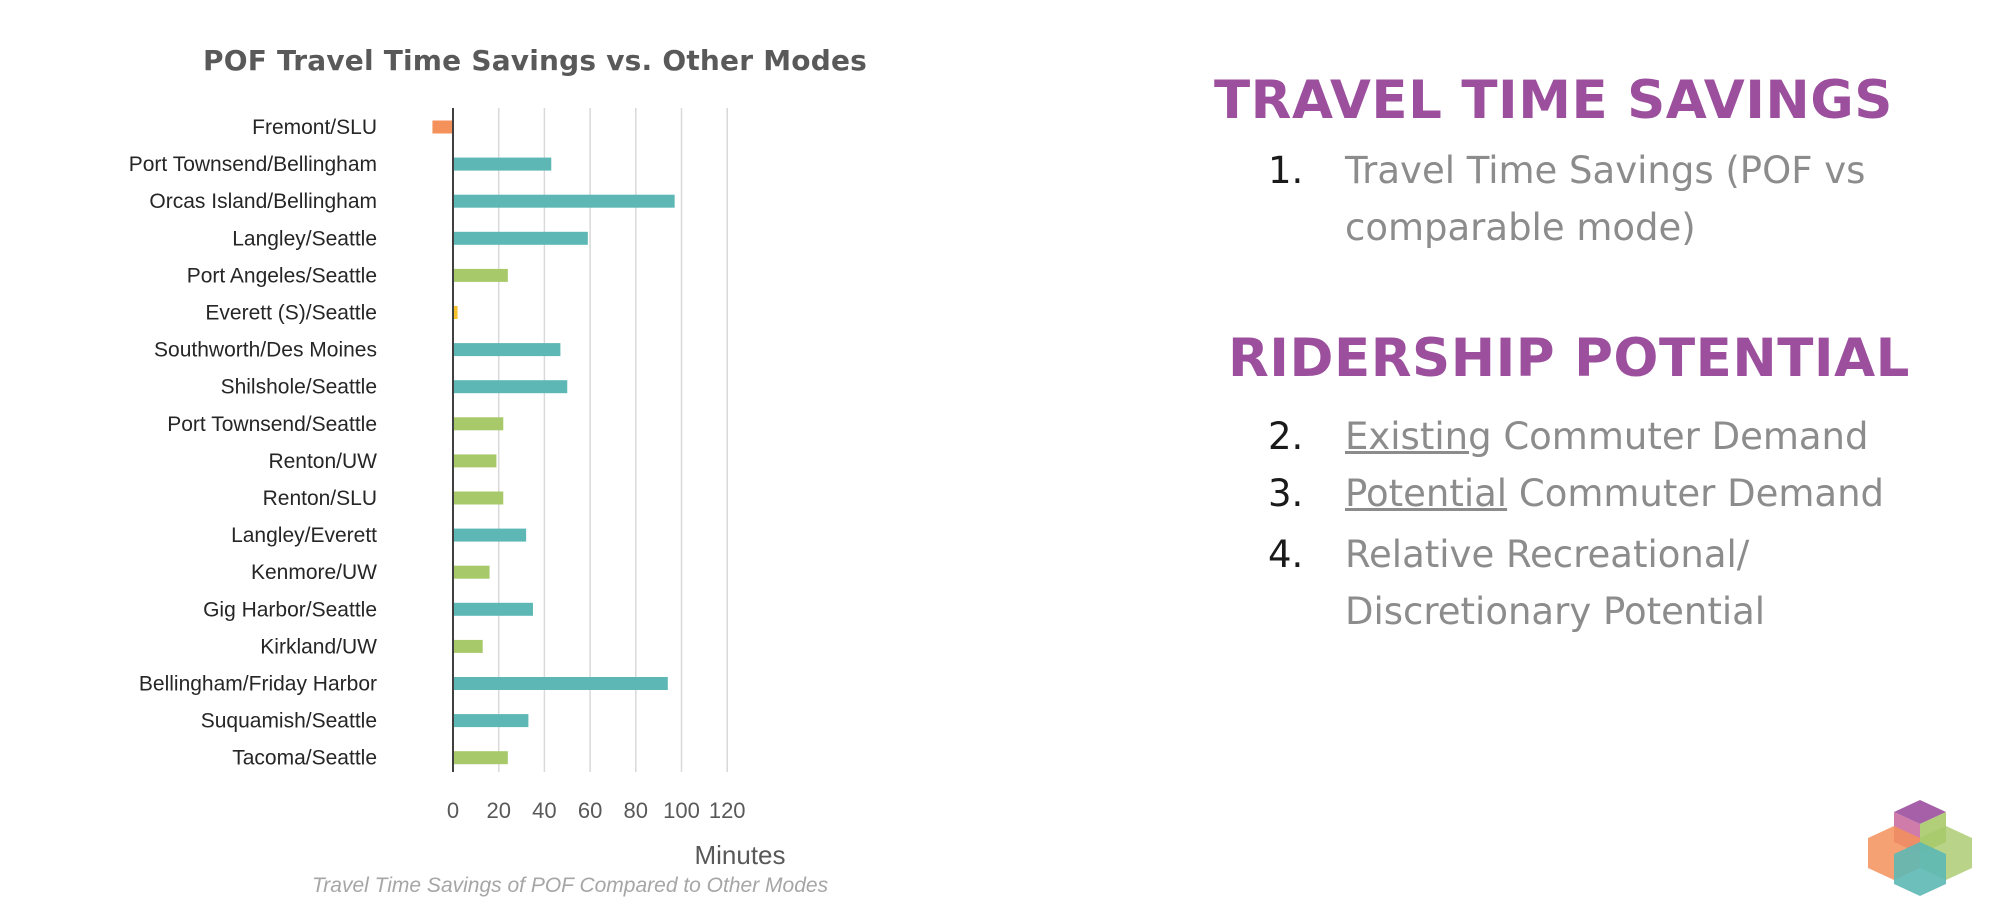 This screenshot has width=2000, height=908. What do you see at coordinates (1418, 436) in the screenshot?
I see `list-text-underlined: Existing` at bounding box center [1418, 436].